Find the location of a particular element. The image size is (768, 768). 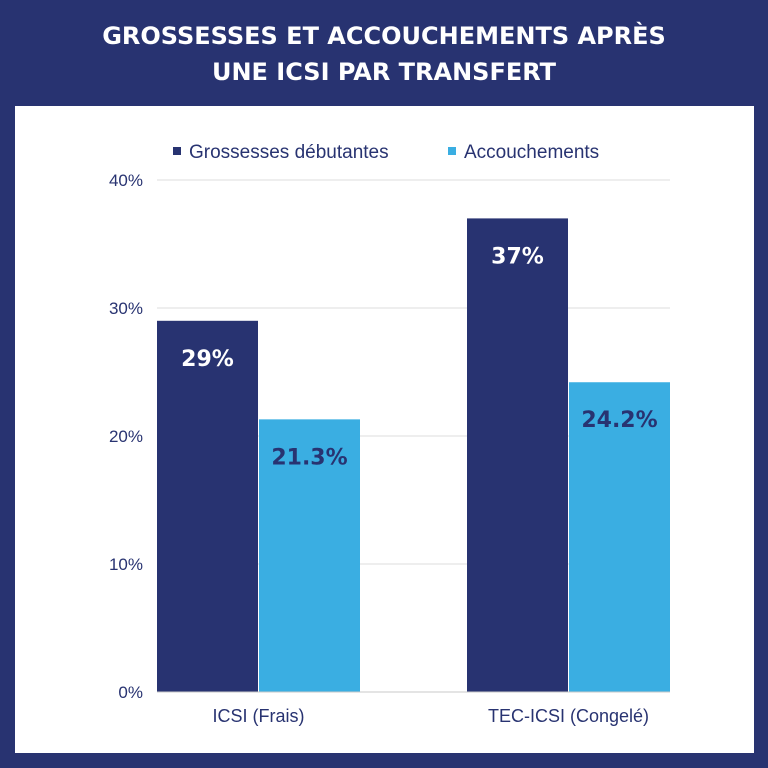

legend-label: Grossesses débutantes is located at coordinates (289, 152).